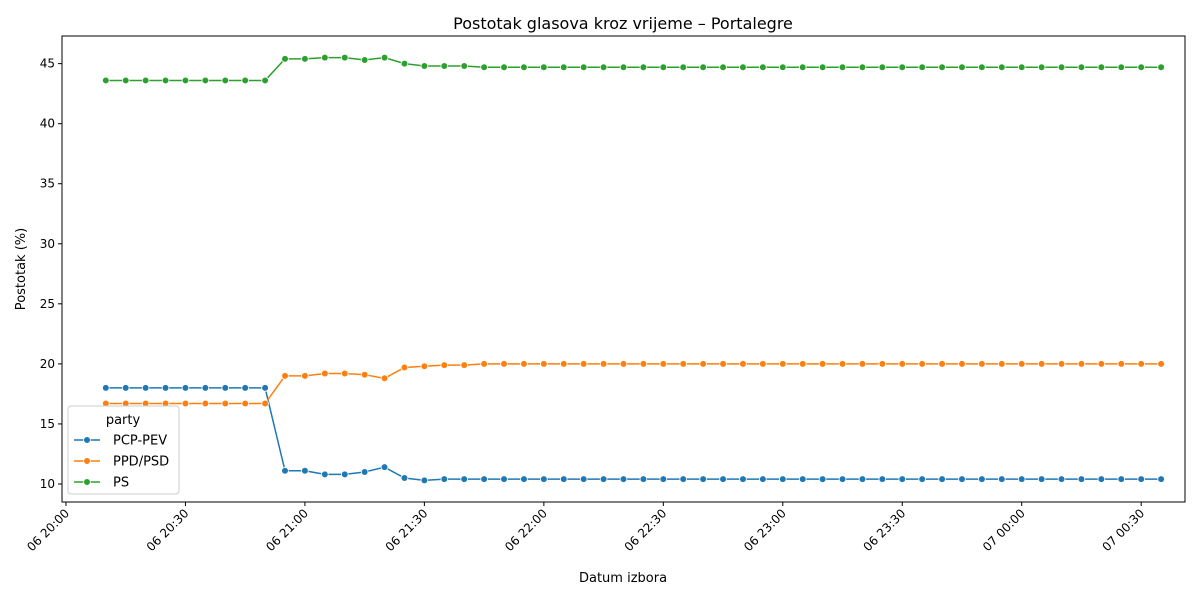  What do you see at coordinates (21, 269) in the screenshot?
I see `y-axis-label: Postotak (%)` at bounding box center [21, 269].